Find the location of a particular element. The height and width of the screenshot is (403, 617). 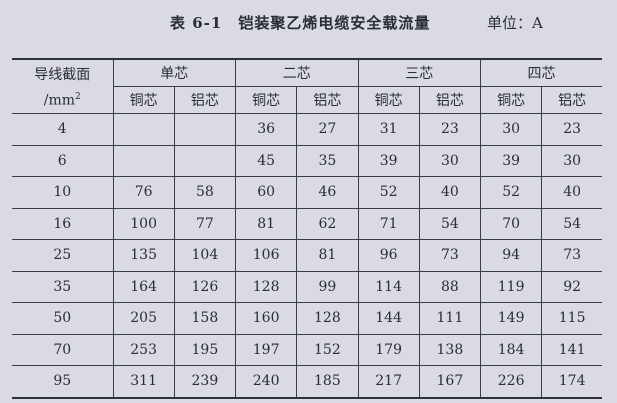

ampacity-cell: 119 is located at coordinates (511, 286).